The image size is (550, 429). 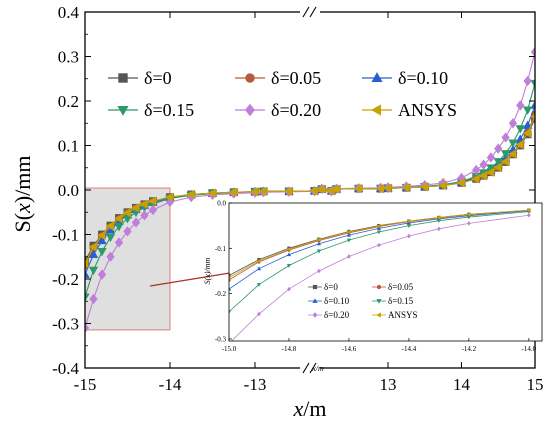 I want to click on inset-x-axis-title: x/m, so click(x=317, y=368).